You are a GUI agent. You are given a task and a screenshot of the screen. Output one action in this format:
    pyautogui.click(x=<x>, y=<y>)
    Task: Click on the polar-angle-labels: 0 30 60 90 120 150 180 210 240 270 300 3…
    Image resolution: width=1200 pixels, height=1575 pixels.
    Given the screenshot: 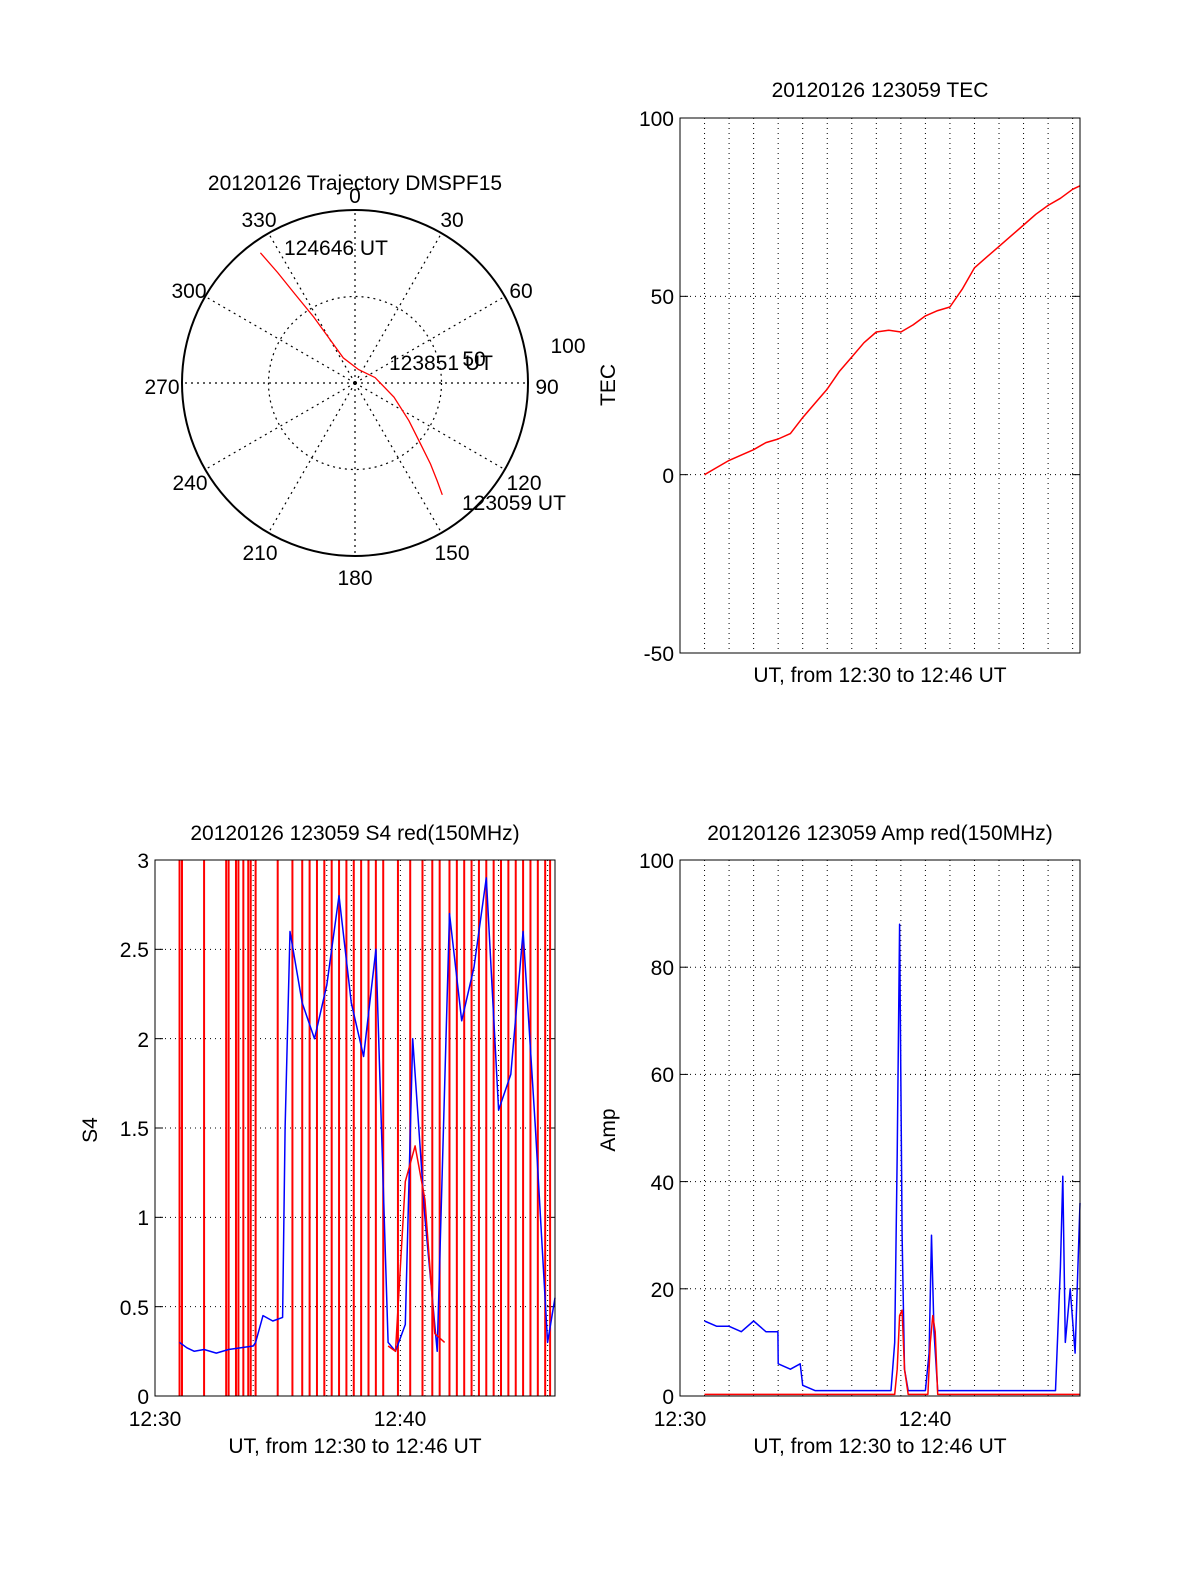 What is the action you would take?
    pyautogui.click(x=351, y=387)
    